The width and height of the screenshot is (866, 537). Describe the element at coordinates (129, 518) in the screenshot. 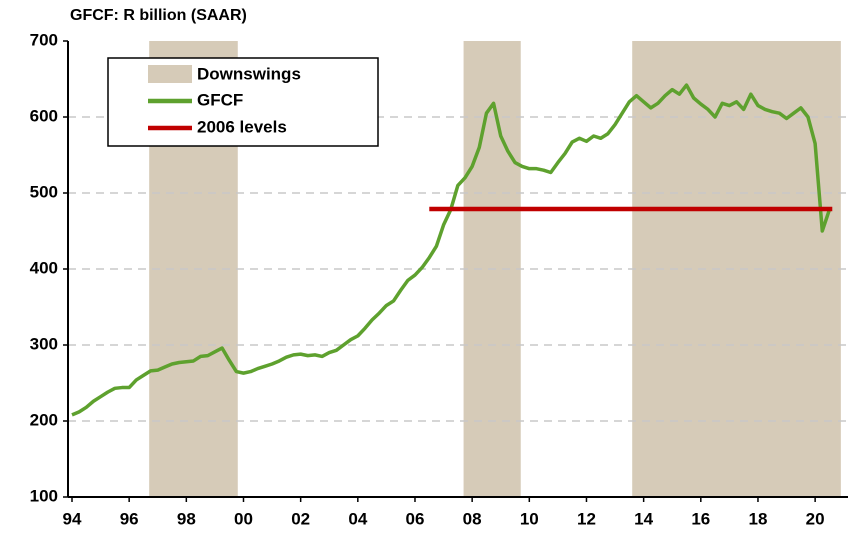

I see `x-tick-label: 96` at that location.